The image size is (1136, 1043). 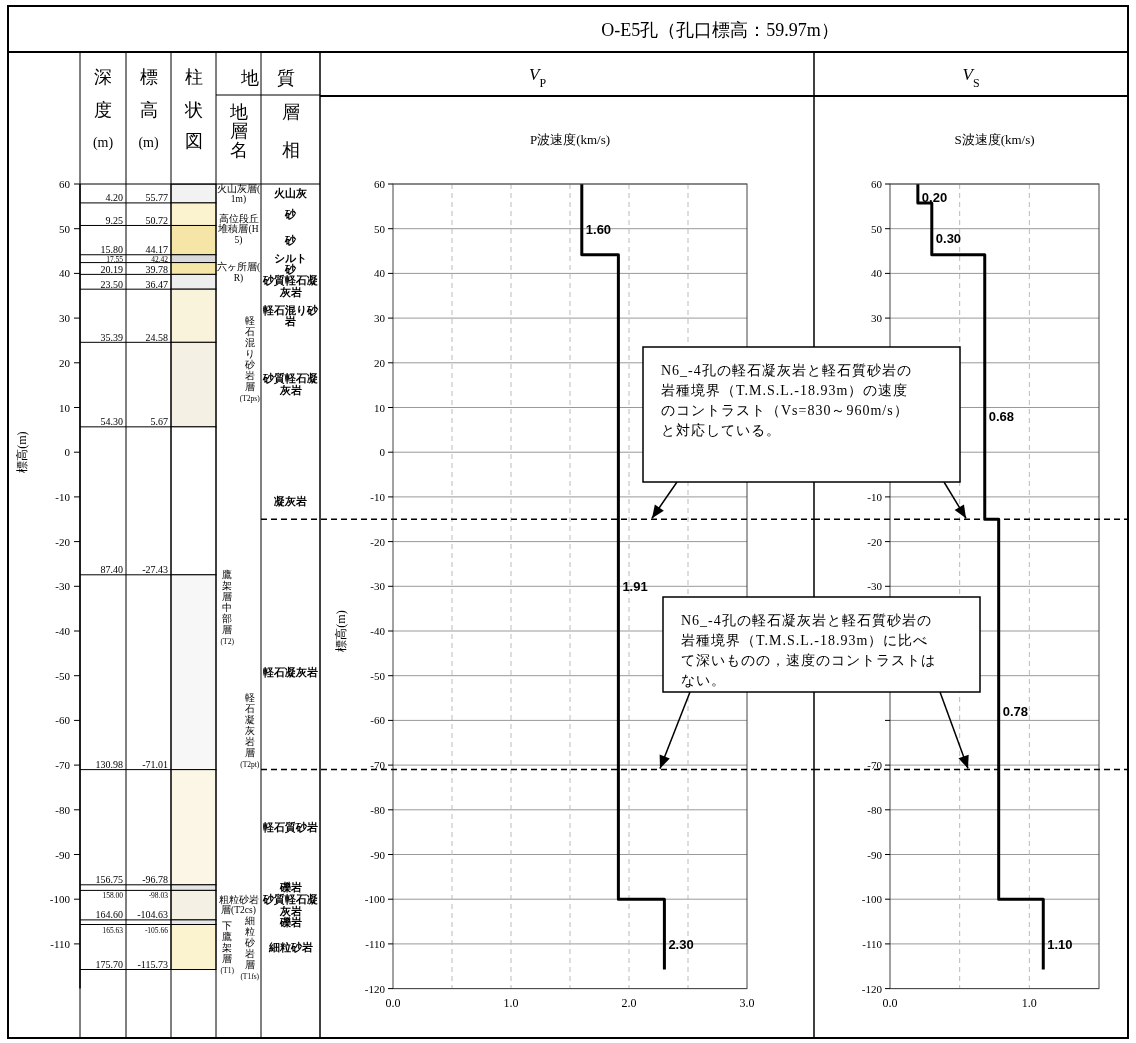 I want to click on annotation: N6_-4孔の軽石凝灰岩と軽石質砂岩の岩種境界（T.M.S.L.-18.93m）に比べて深いものの，速度のコントラストはない。, so click(x=808, y=650).